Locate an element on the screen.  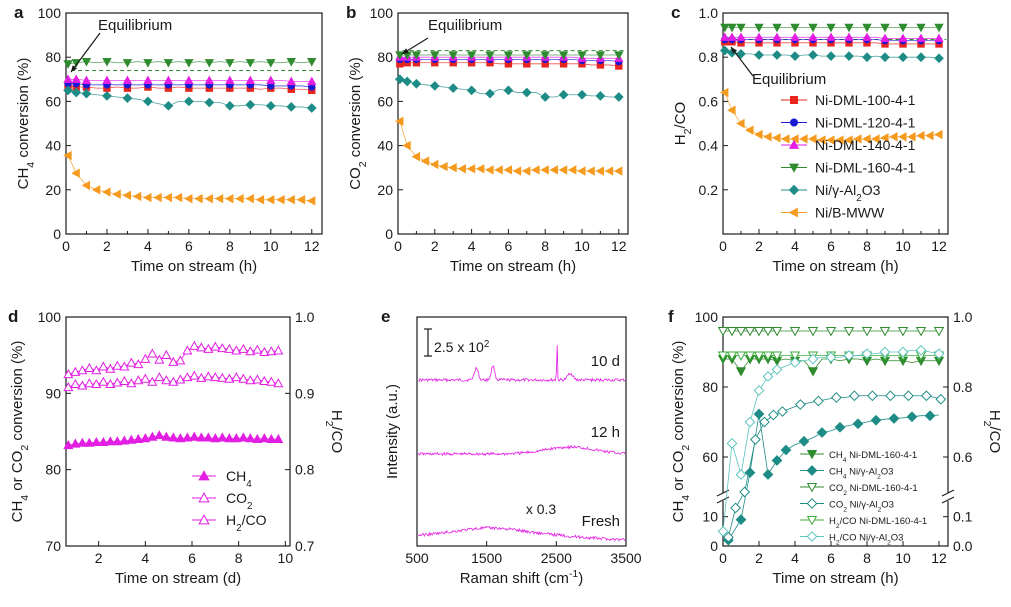
x-tick-label: 8 is located at coordinates (230, 246).